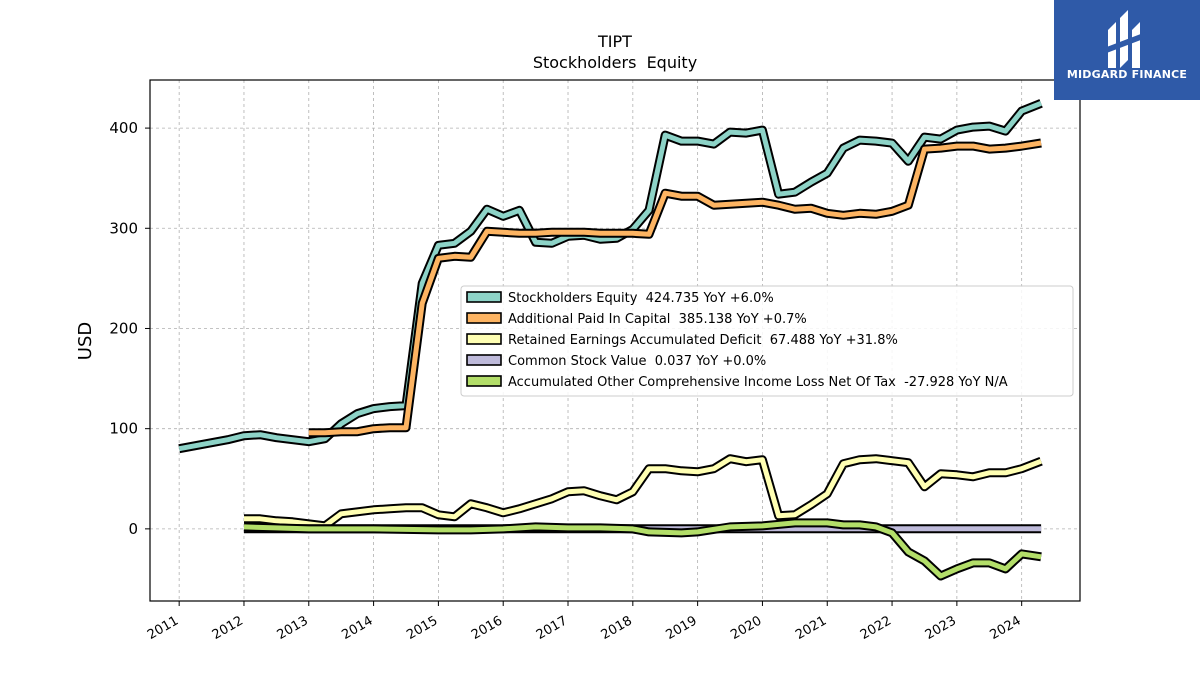 This screenshot has width=1200, height=675. What do you see at coordinates (228, 628) in the screenshot?
I see `x-tick-label: 2012` at bounding box center [228, 628].